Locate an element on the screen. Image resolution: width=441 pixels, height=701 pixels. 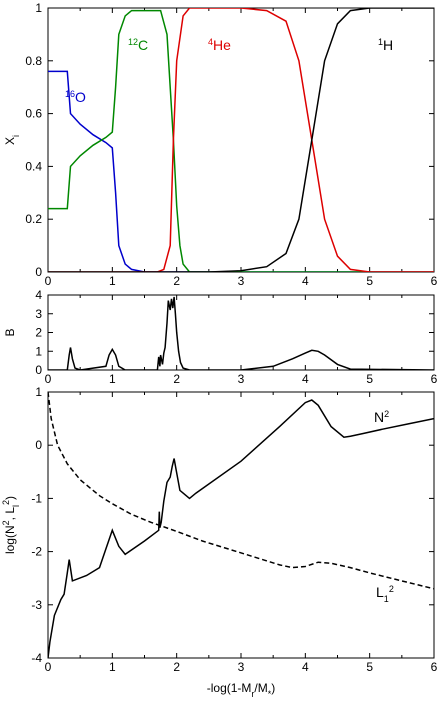
y-axis-label: B is located at coordinates (10, 332).